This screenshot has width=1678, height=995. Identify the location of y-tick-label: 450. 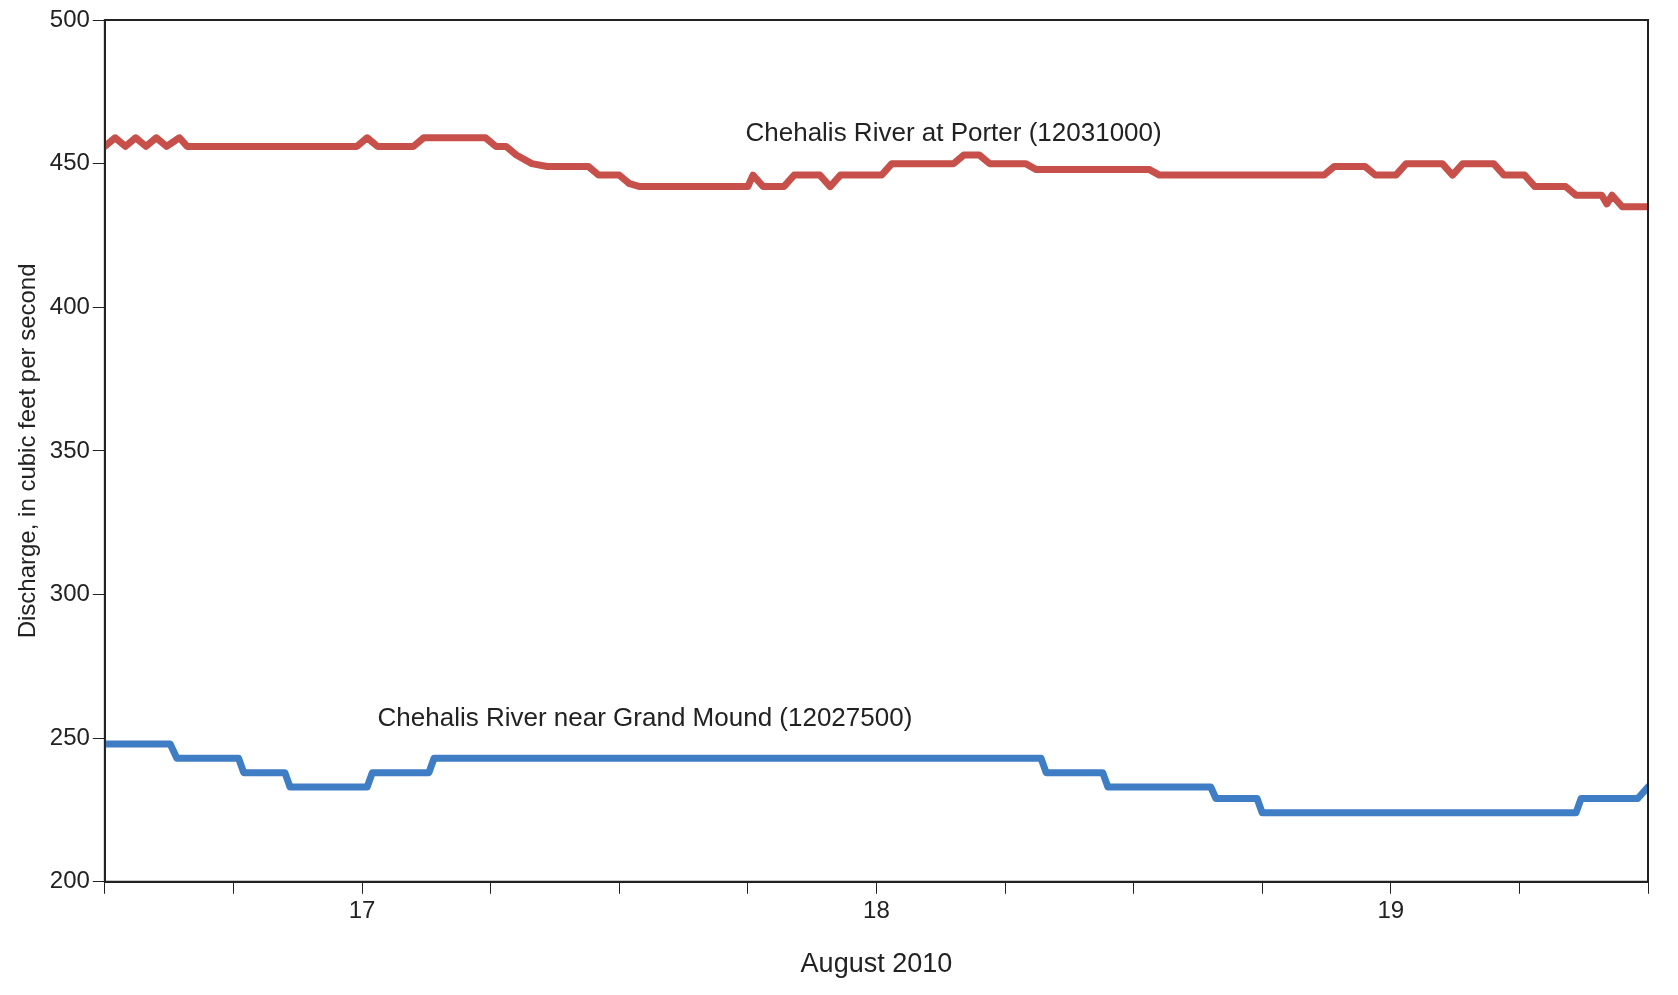
(69, 162).